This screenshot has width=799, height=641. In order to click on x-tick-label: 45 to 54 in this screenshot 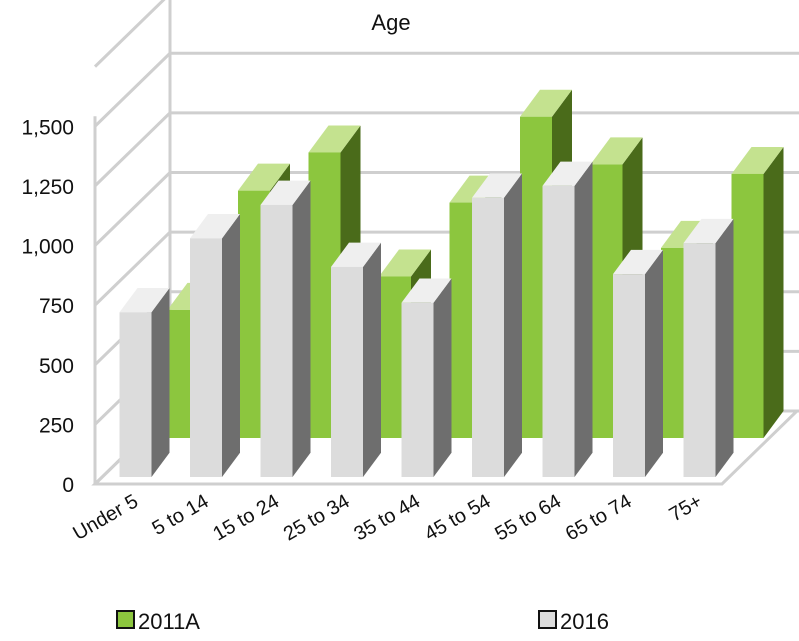, I will do `click(458, 517)`.